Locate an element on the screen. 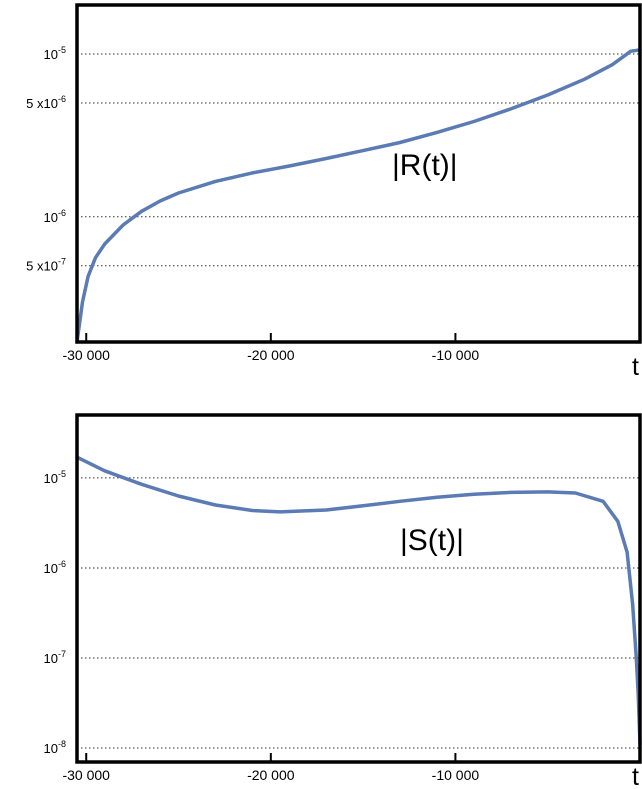  r-series-annotation: |R(t)| is located at coordinates (425, 165).